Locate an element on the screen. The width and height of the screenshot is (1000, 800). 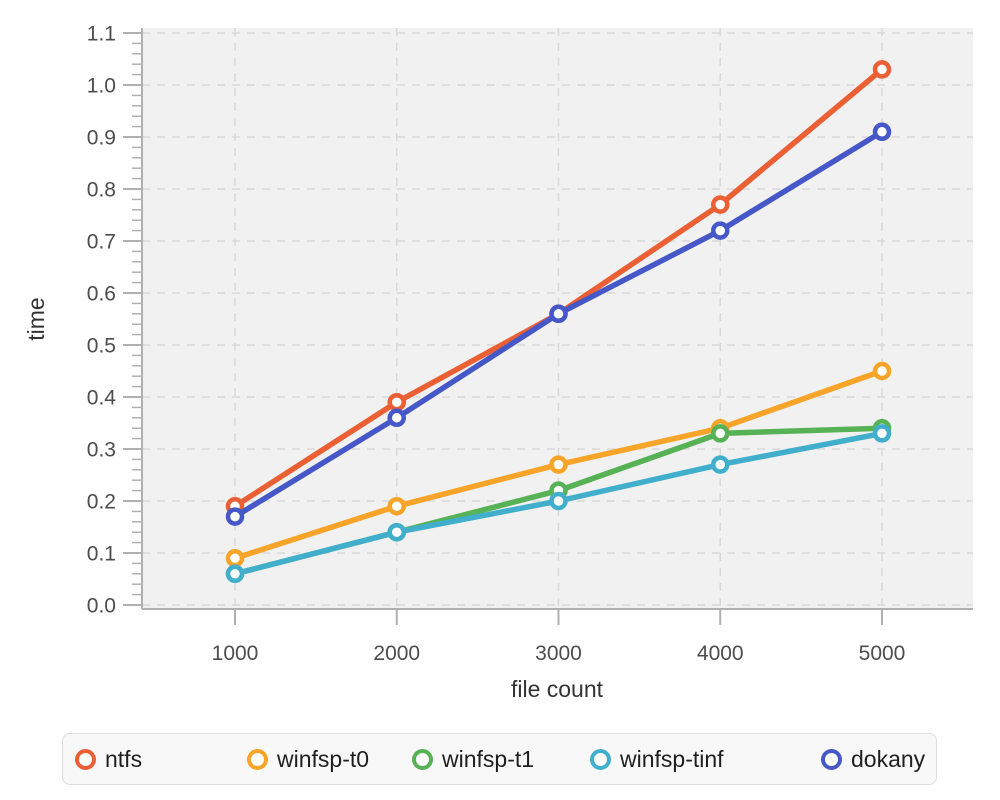
legend-item-winfsp-t1: winfsp-t1 is located at coordinates (473, 759).